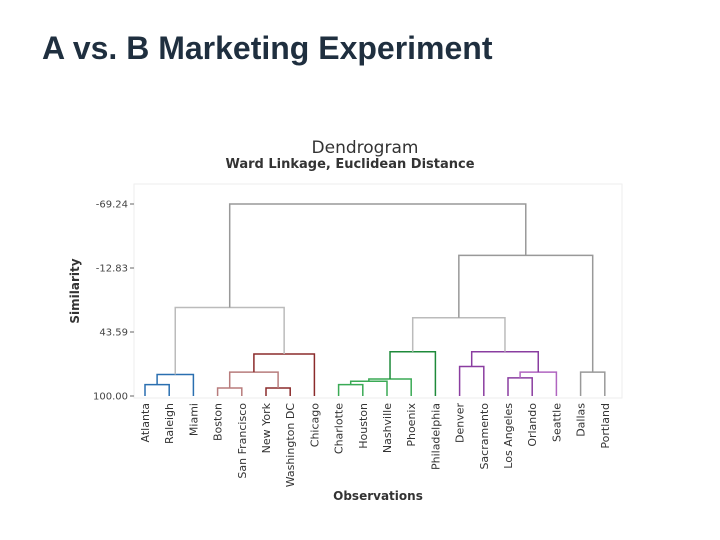 The image size is (720, 540). I want to click on slide-title: A vs. B Marketing Experiment, so click(267, 48).